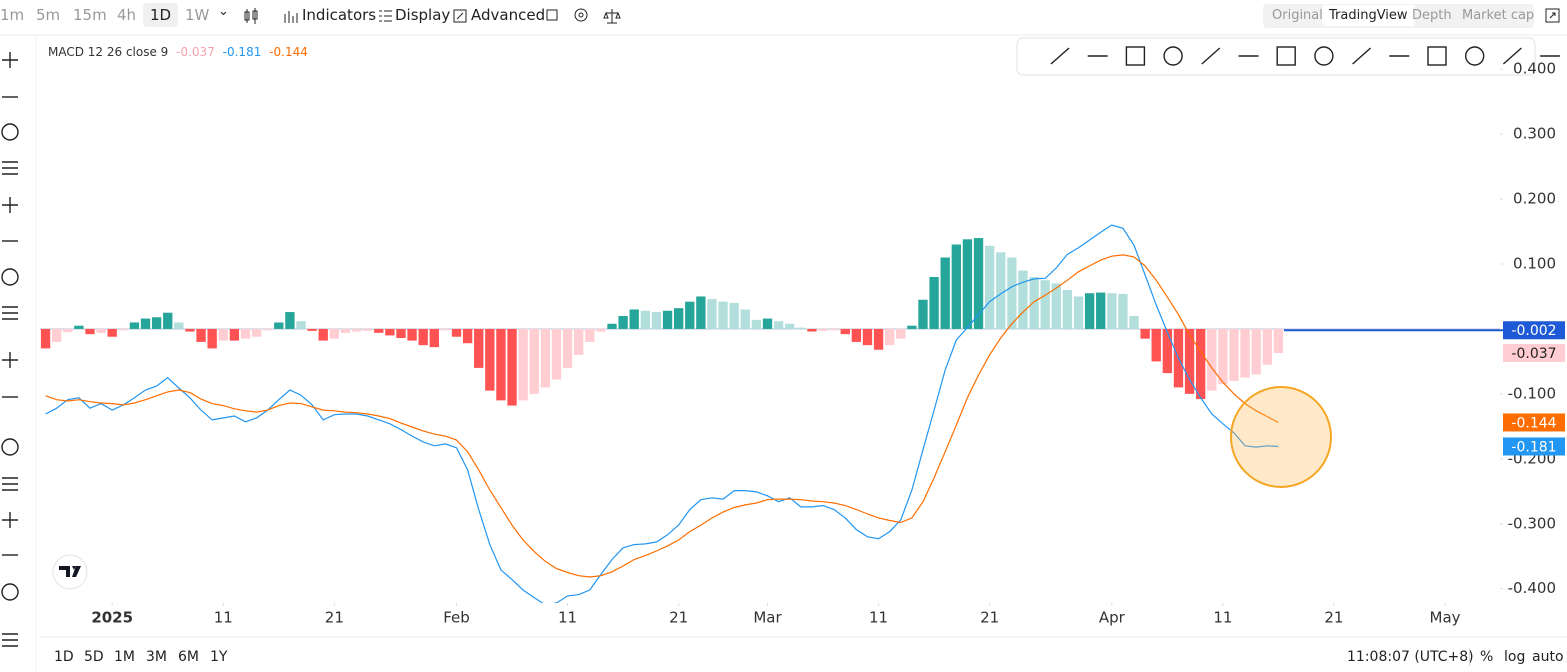 The height and width of the screenshot is (672, 1567). What do you see at coordinates (1487, 657) in the screenshot?
I see `percent-toggle: %` at bounding box center [1487, 657].